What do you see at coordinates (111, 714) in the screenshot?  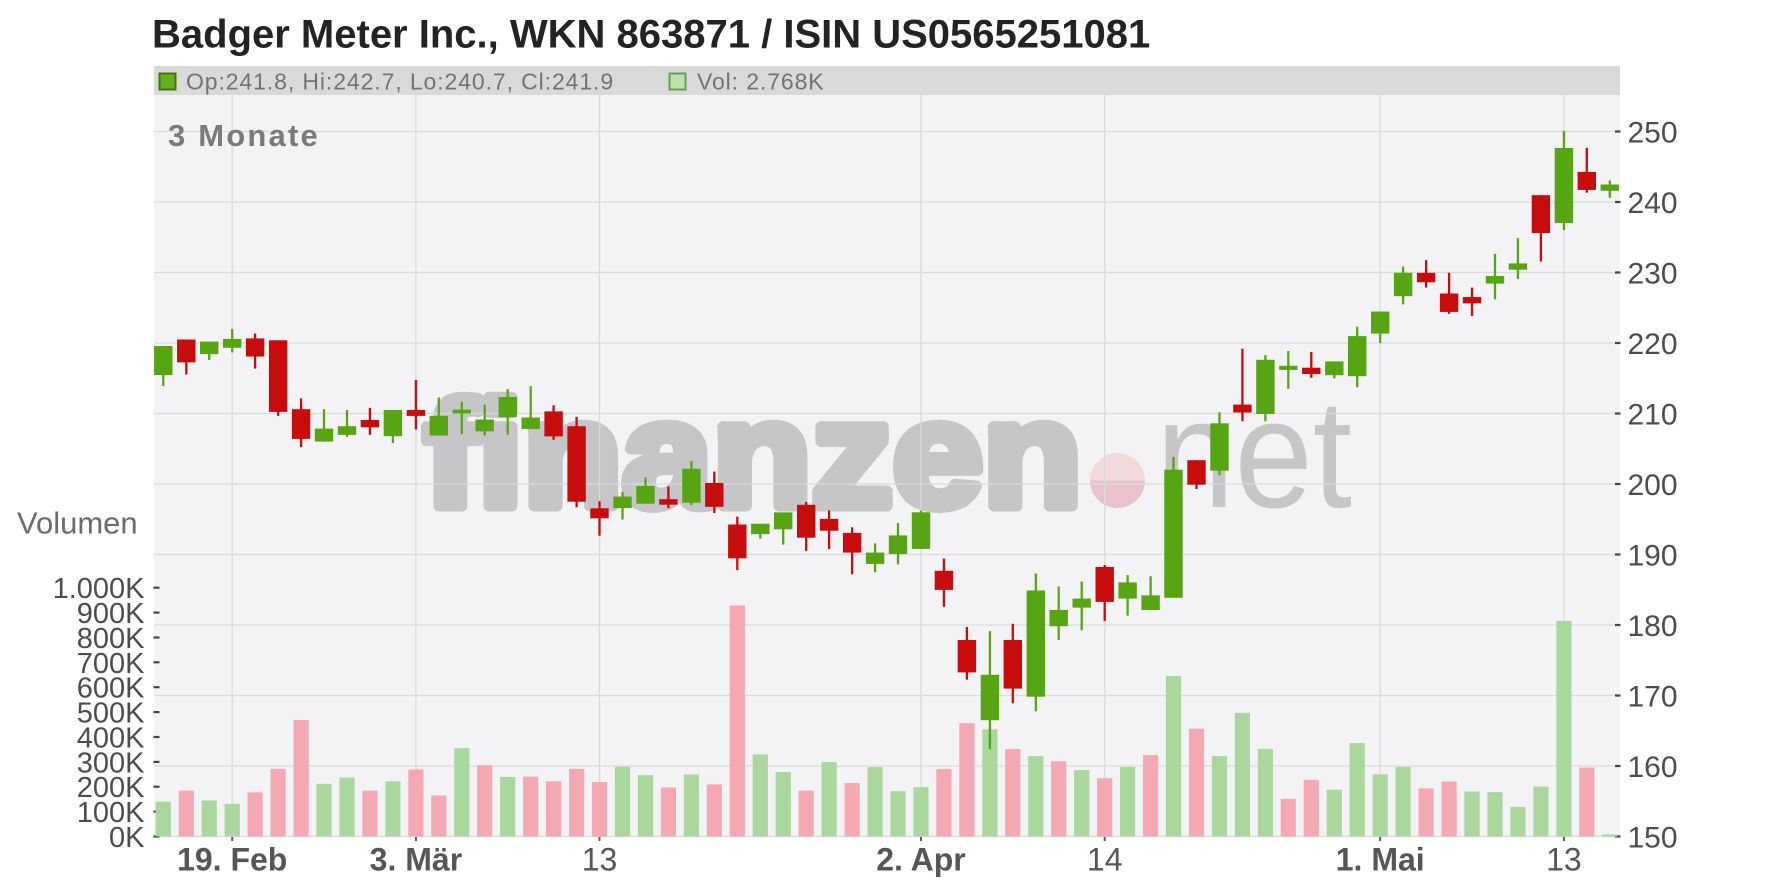 I see `svg-text: 500K` at bounding box center [111, 714].